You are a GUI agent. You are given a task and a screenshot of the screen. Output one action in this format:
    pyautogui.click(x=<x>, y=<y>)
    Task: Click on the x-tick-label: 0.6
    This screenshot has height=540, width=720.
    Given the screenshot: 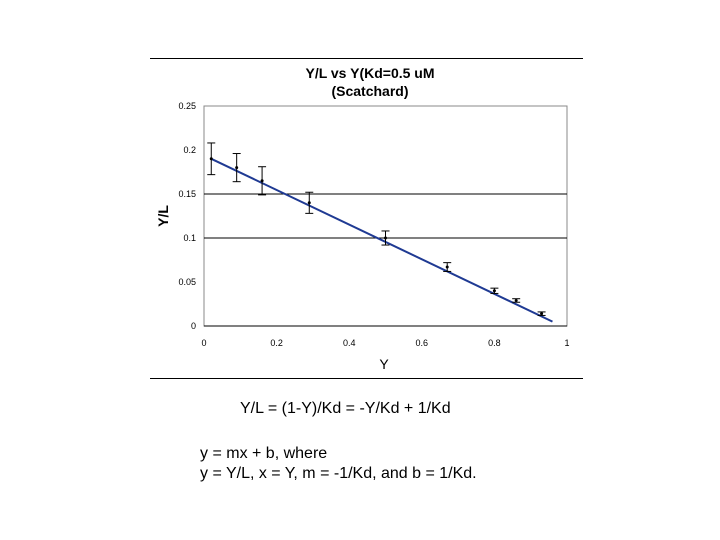 What is the action you would take?
    pyautogui.click(x=422, y=343)
    